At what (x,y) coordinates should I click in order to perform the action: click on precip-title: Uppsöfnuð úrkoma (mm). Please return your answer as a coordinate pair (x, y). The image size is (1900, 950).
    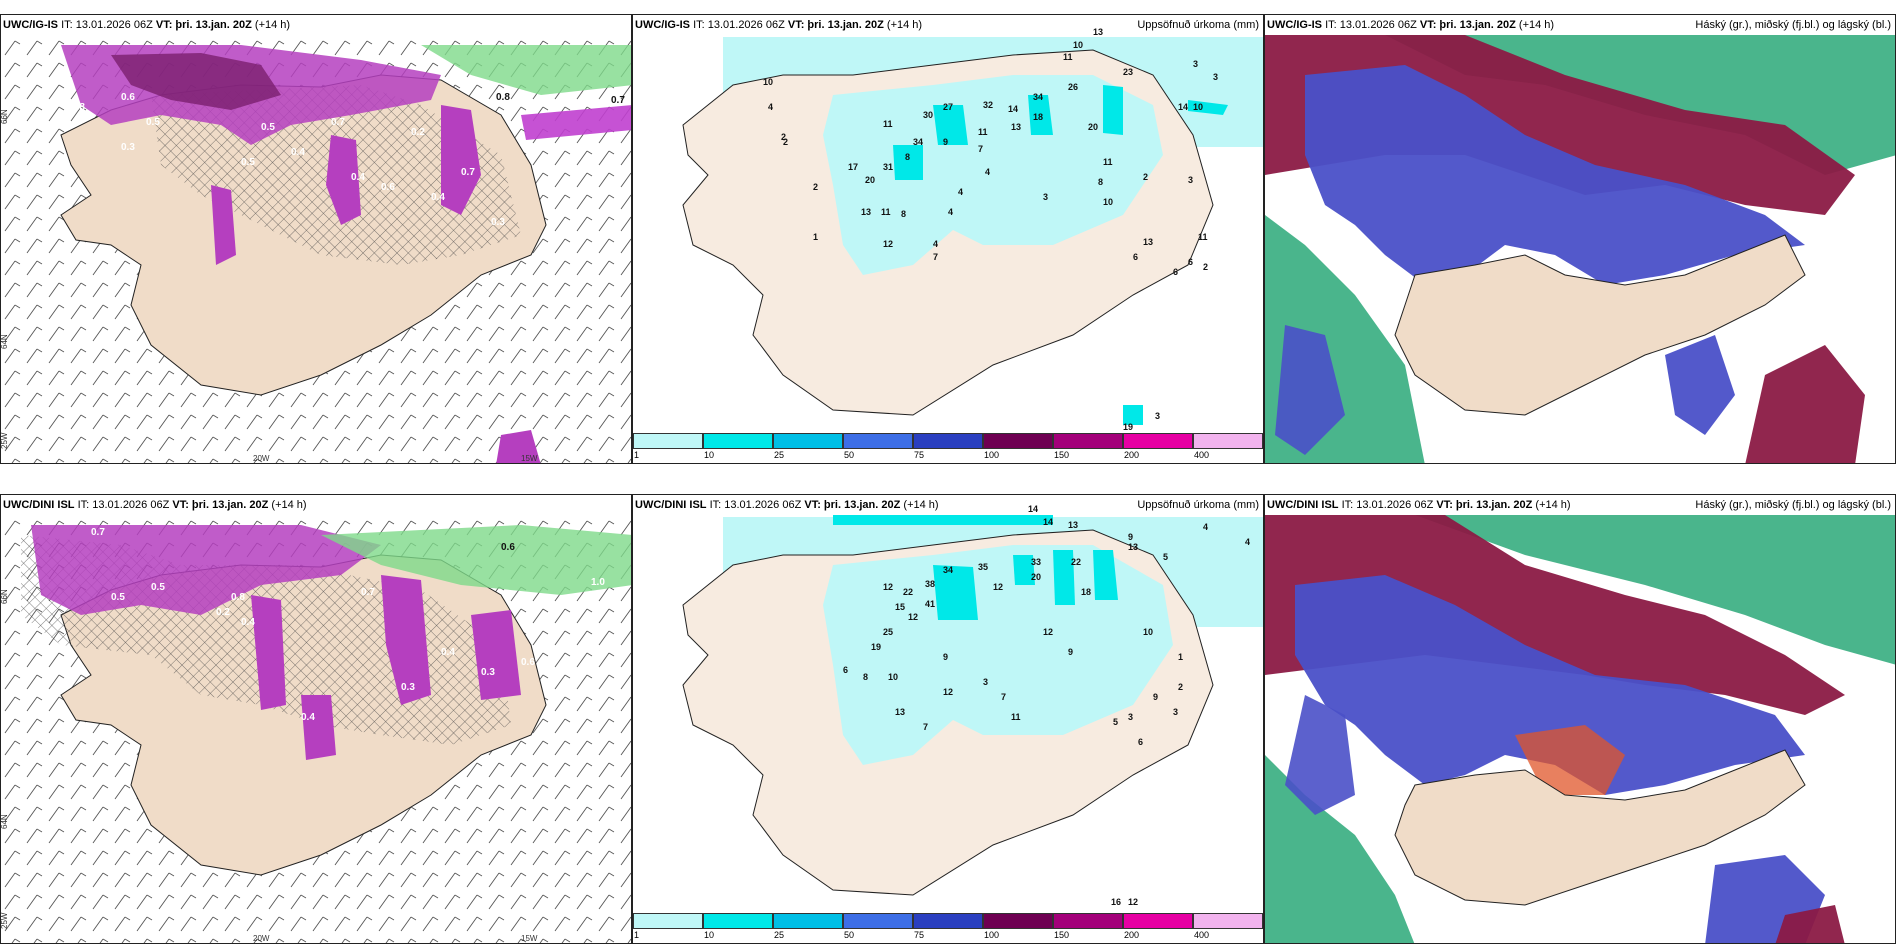
    Looking at the image, I should click on (1198, 505).